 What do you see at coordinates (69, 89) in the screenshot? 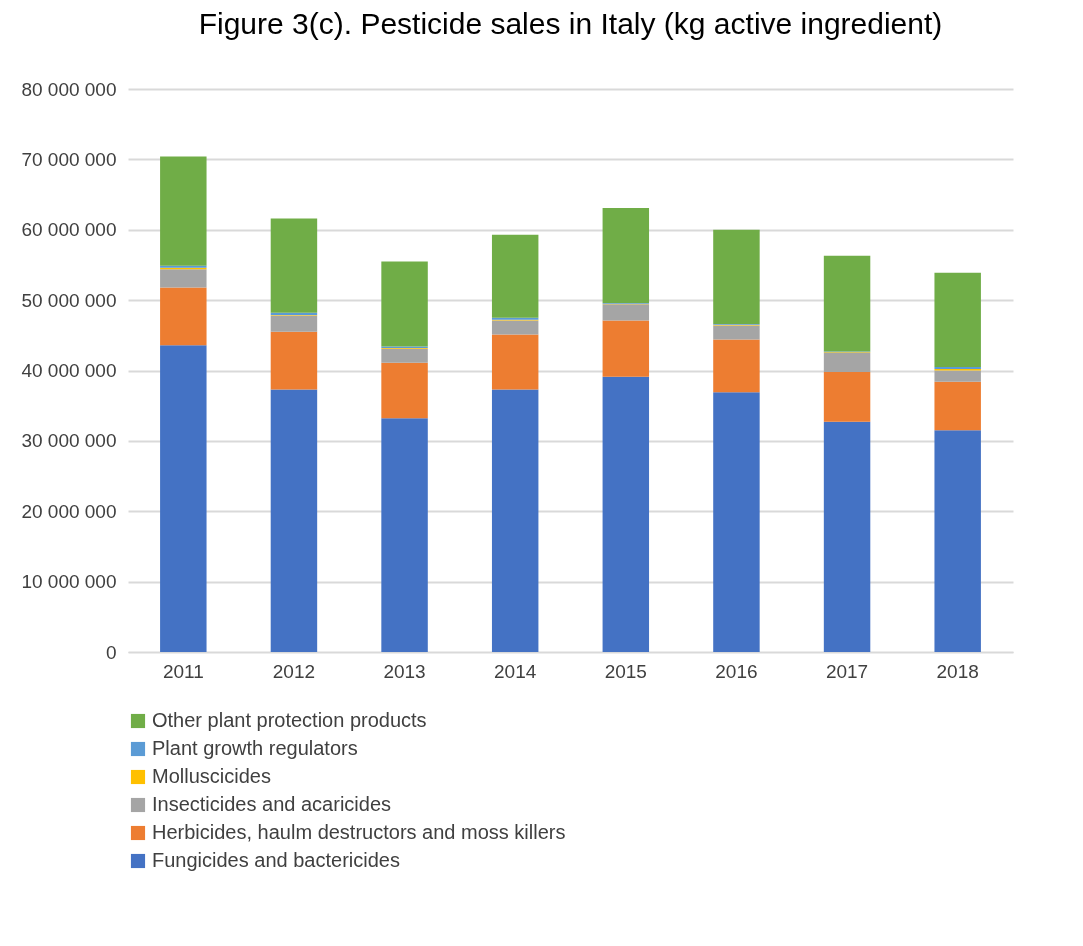
I see `y-tick-label: 80 000 000` at bounding box center [69, 89].